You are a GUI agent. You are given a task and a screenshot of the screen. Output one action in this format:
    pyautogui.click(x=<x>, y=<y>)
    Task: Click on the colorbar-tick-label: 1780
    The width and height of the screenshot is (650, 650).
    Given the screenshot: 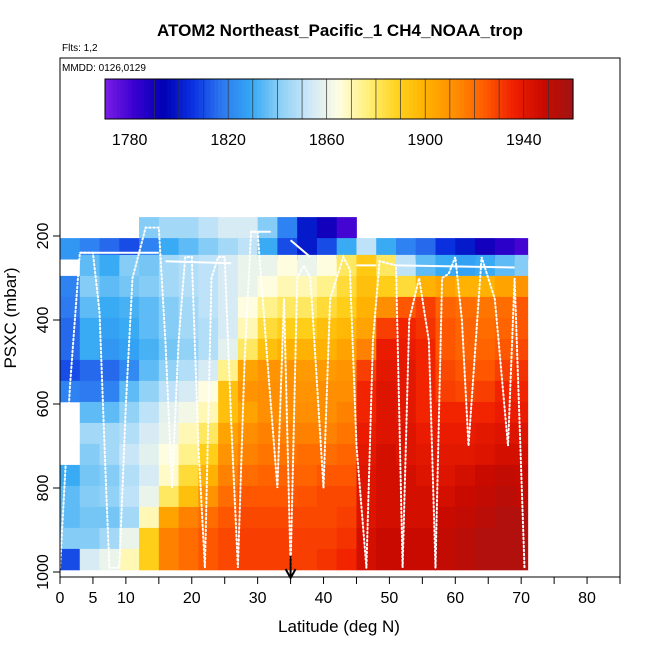 What is the action you would take?
    pyautogui.click(x=130, y=140)
    